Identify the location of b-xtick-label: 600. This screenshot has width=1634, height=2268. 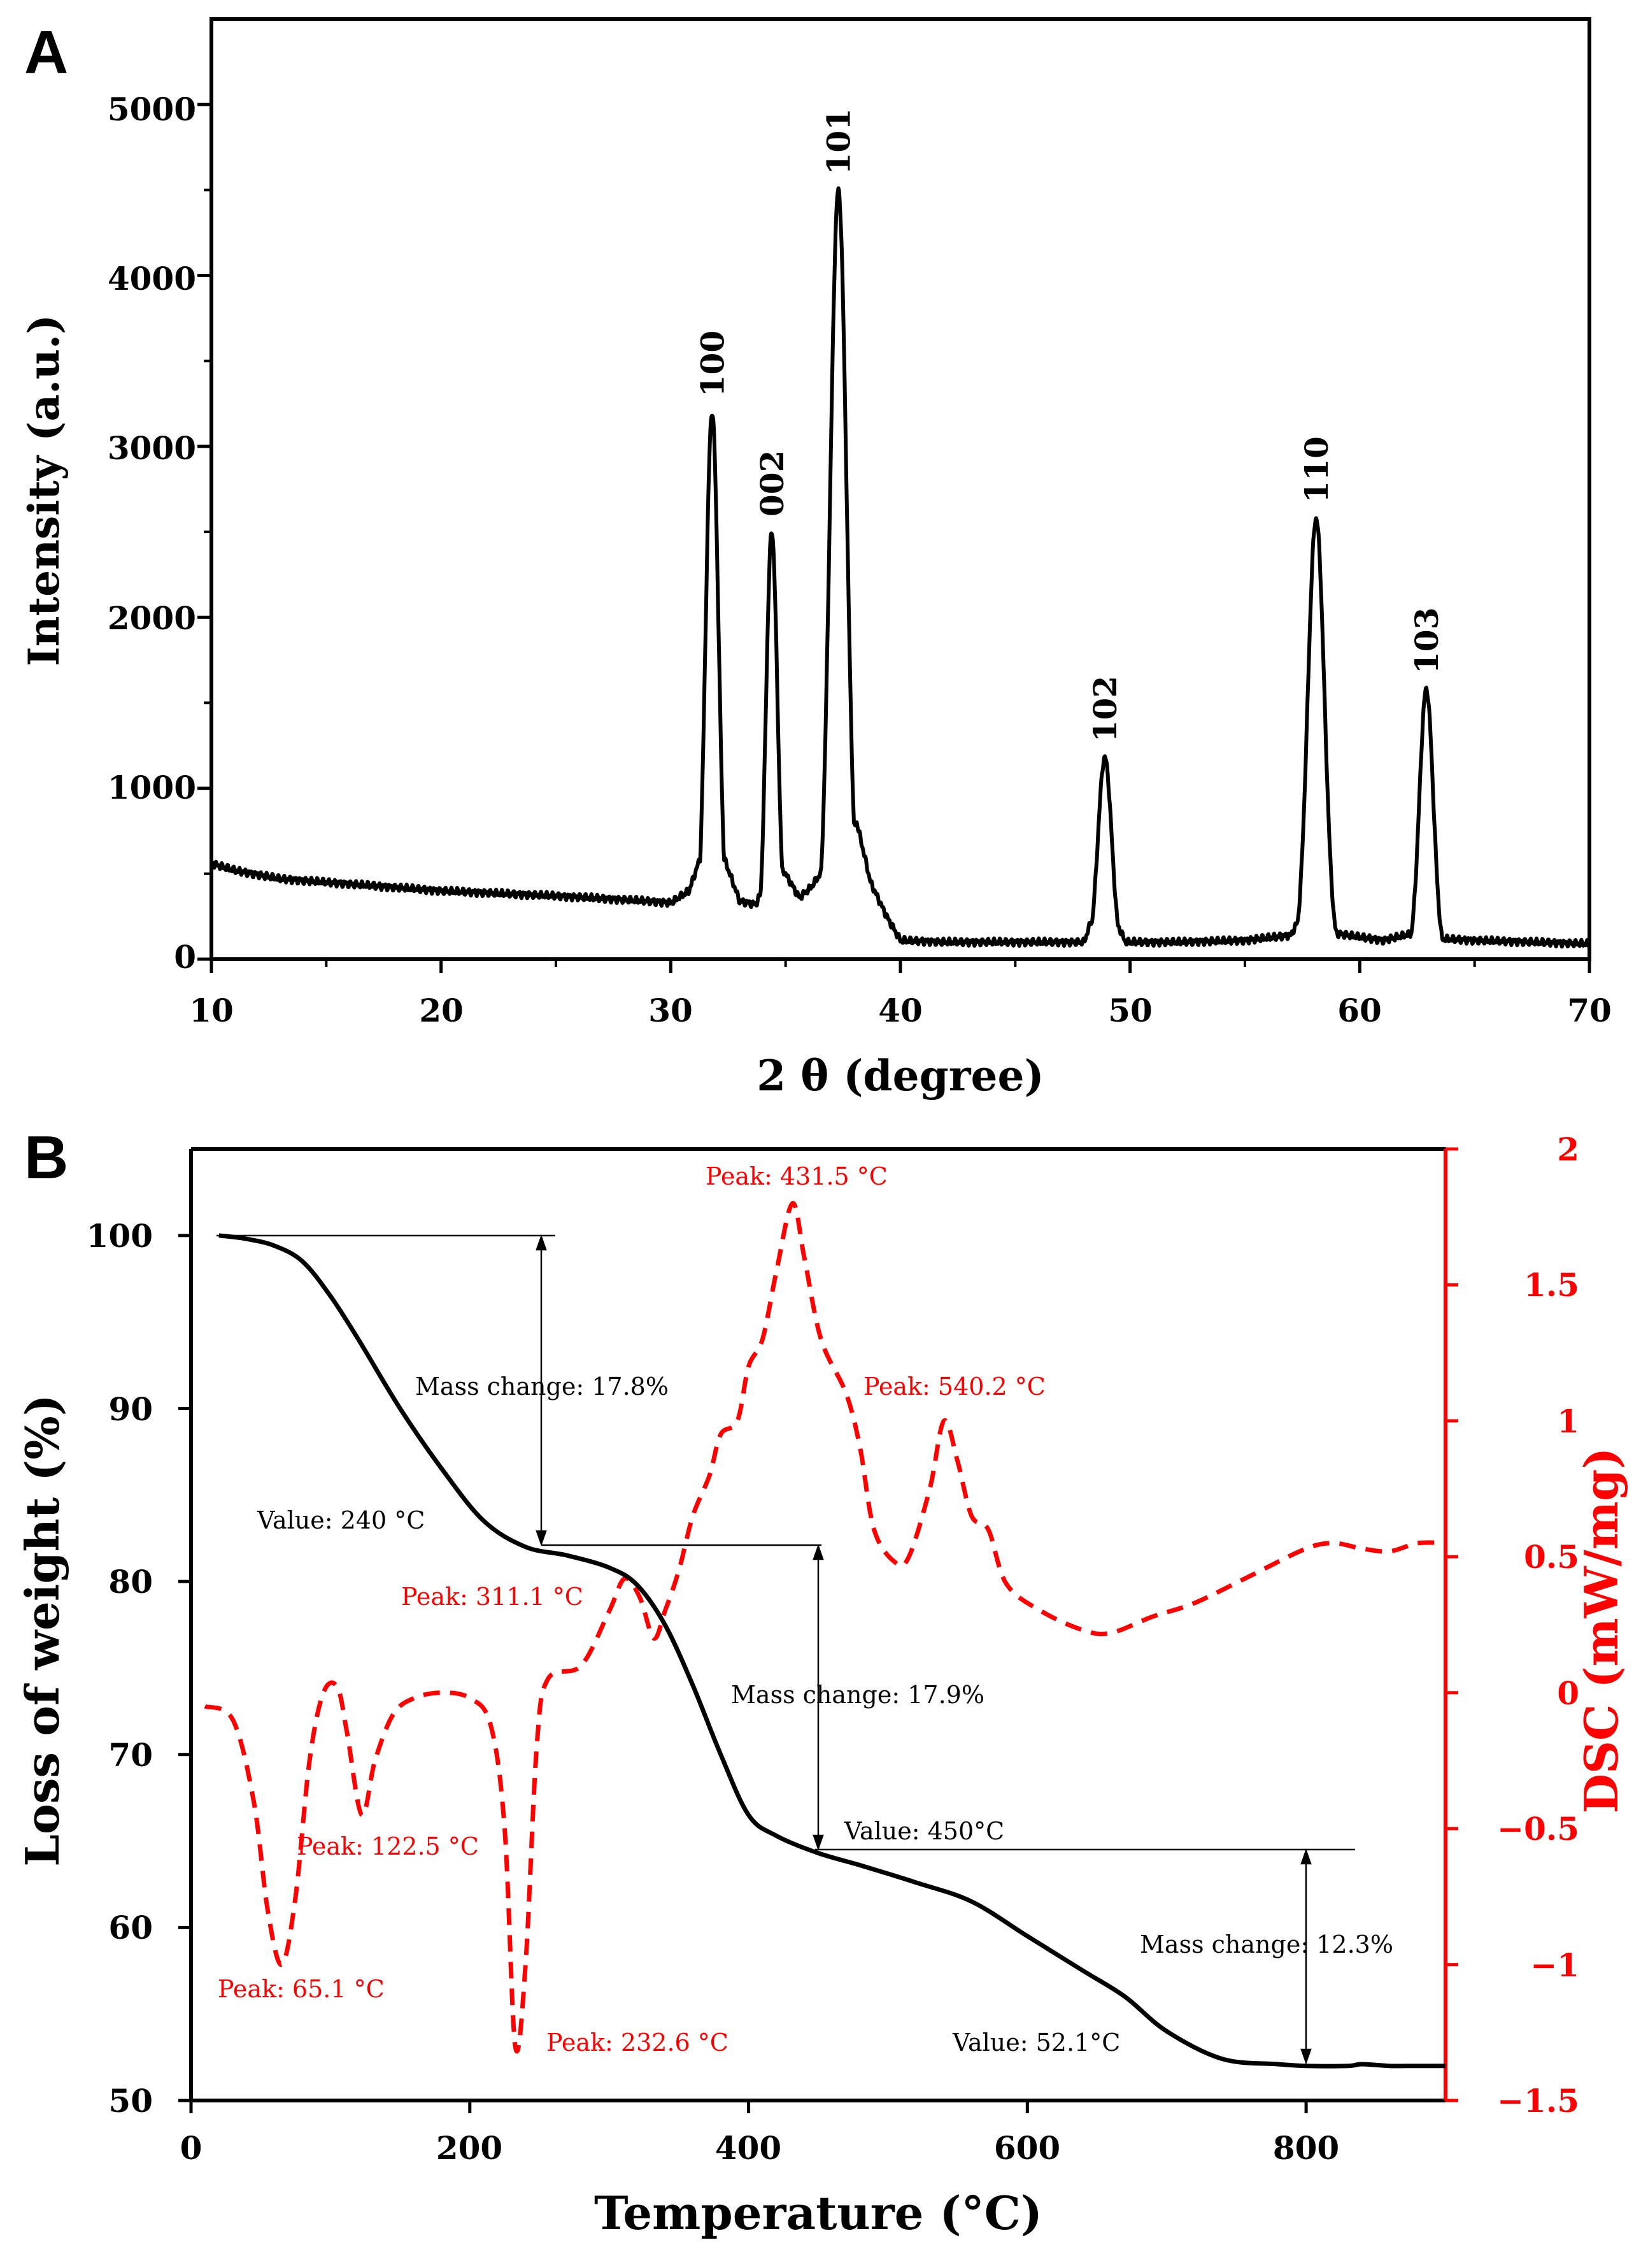
(1027, 2148).